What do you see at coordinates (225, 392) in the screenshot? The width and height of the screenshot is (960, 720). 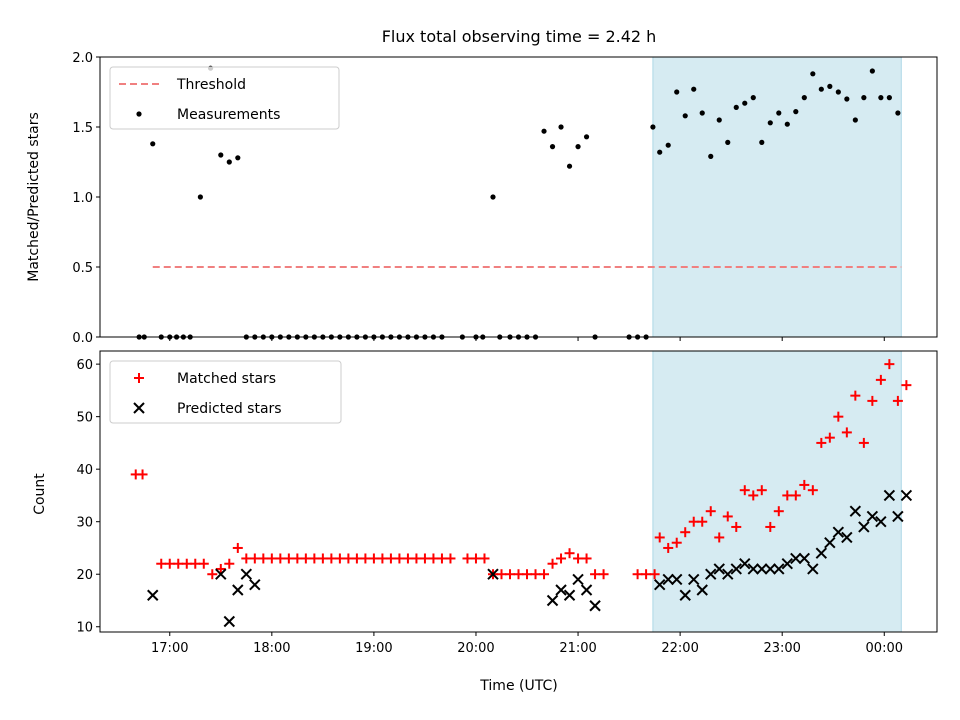 I see `legend-box` at bounding box center [225, 392].